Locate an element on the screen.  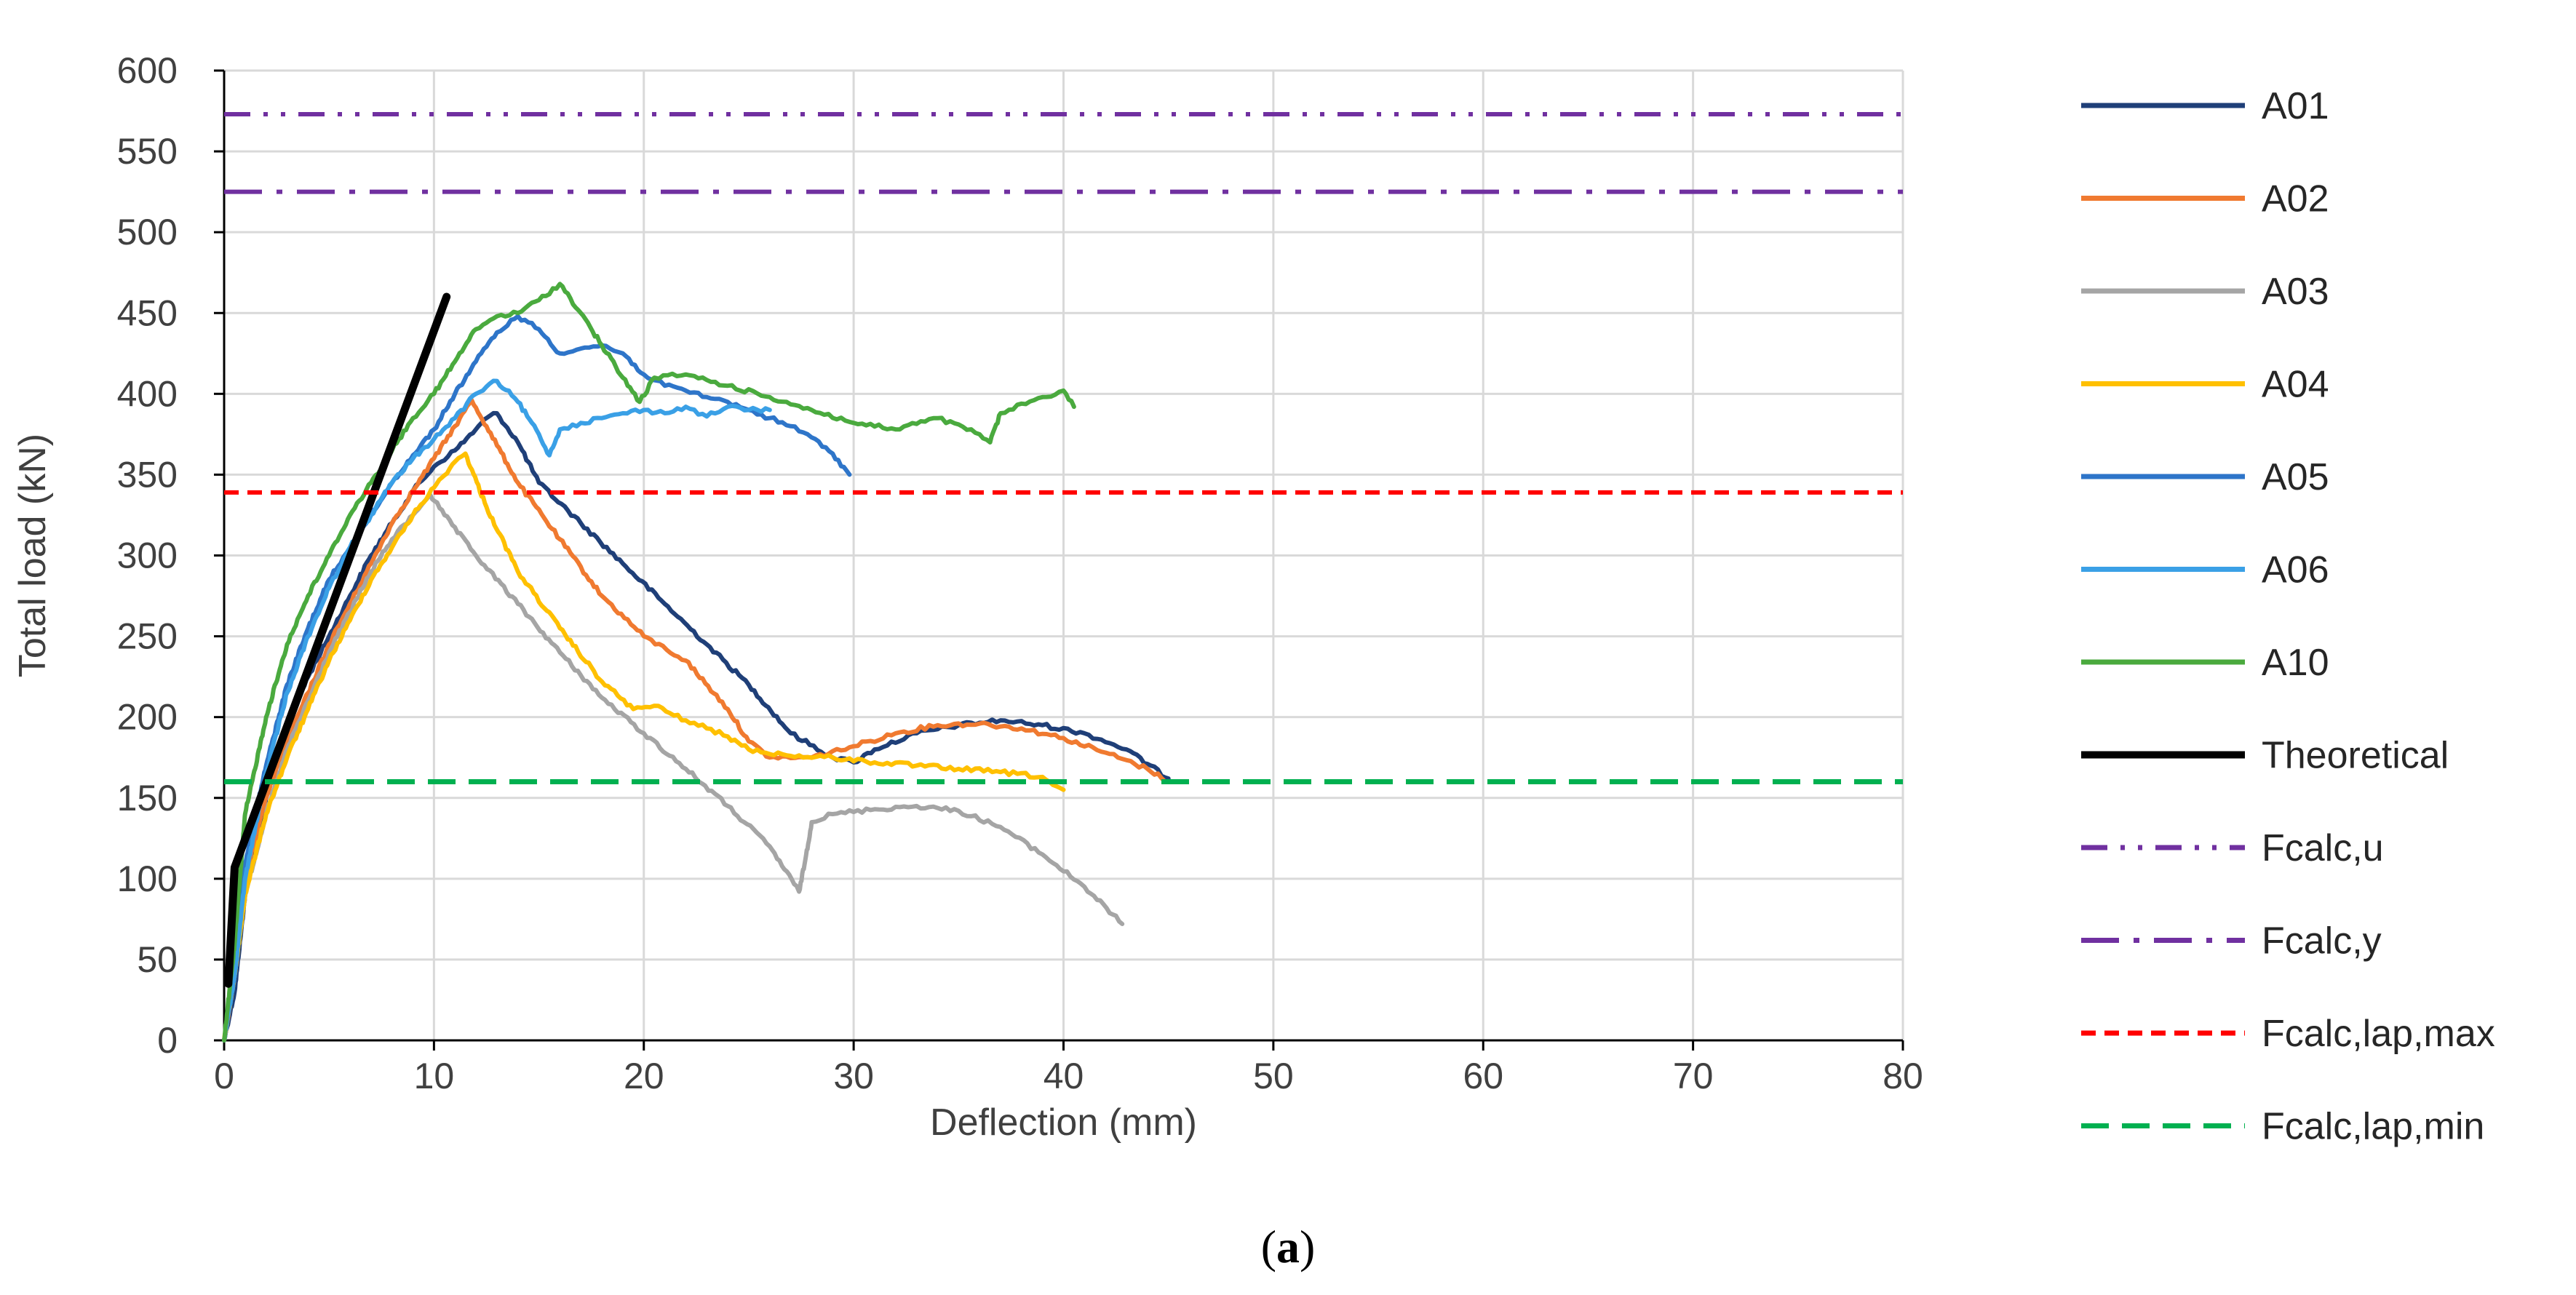
legend-item: Fcalc,y is located at coordinates (2231, 941).